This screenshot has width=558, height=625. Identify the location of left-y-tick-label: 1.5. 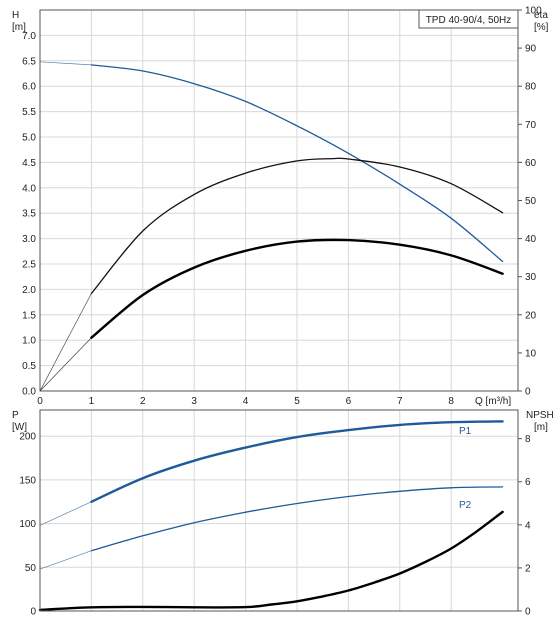
(29, 315).